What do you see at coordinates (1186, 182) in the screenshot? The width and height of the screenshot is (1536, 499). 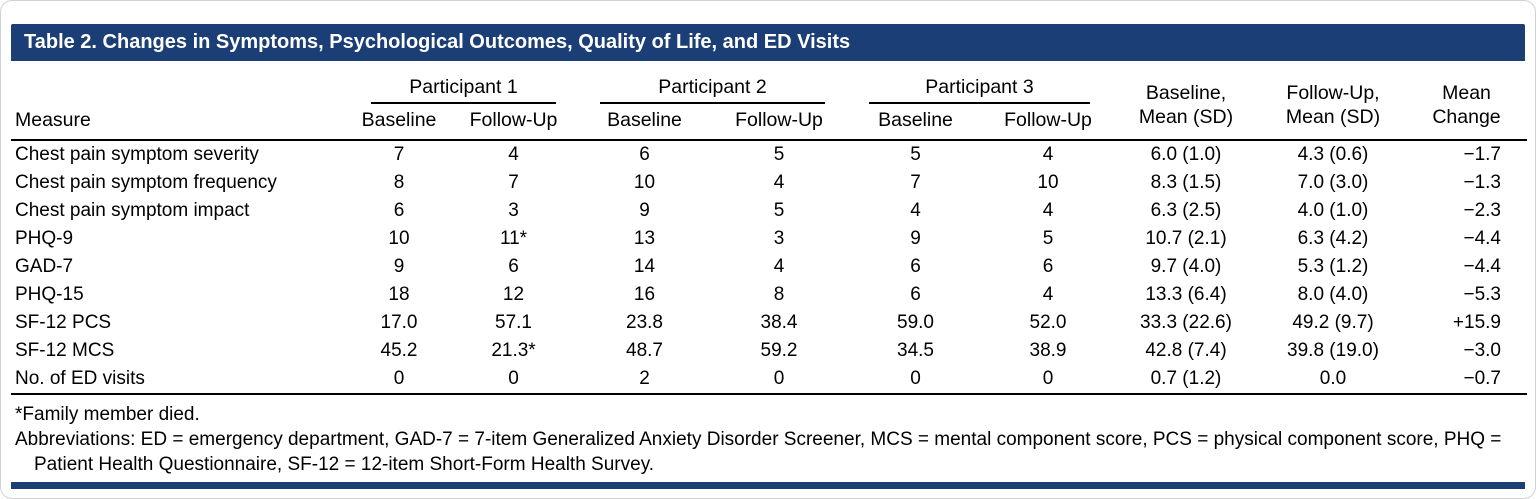 I see `value-cell: 8.3 (1.5)` at bounding box center [1186, 182].